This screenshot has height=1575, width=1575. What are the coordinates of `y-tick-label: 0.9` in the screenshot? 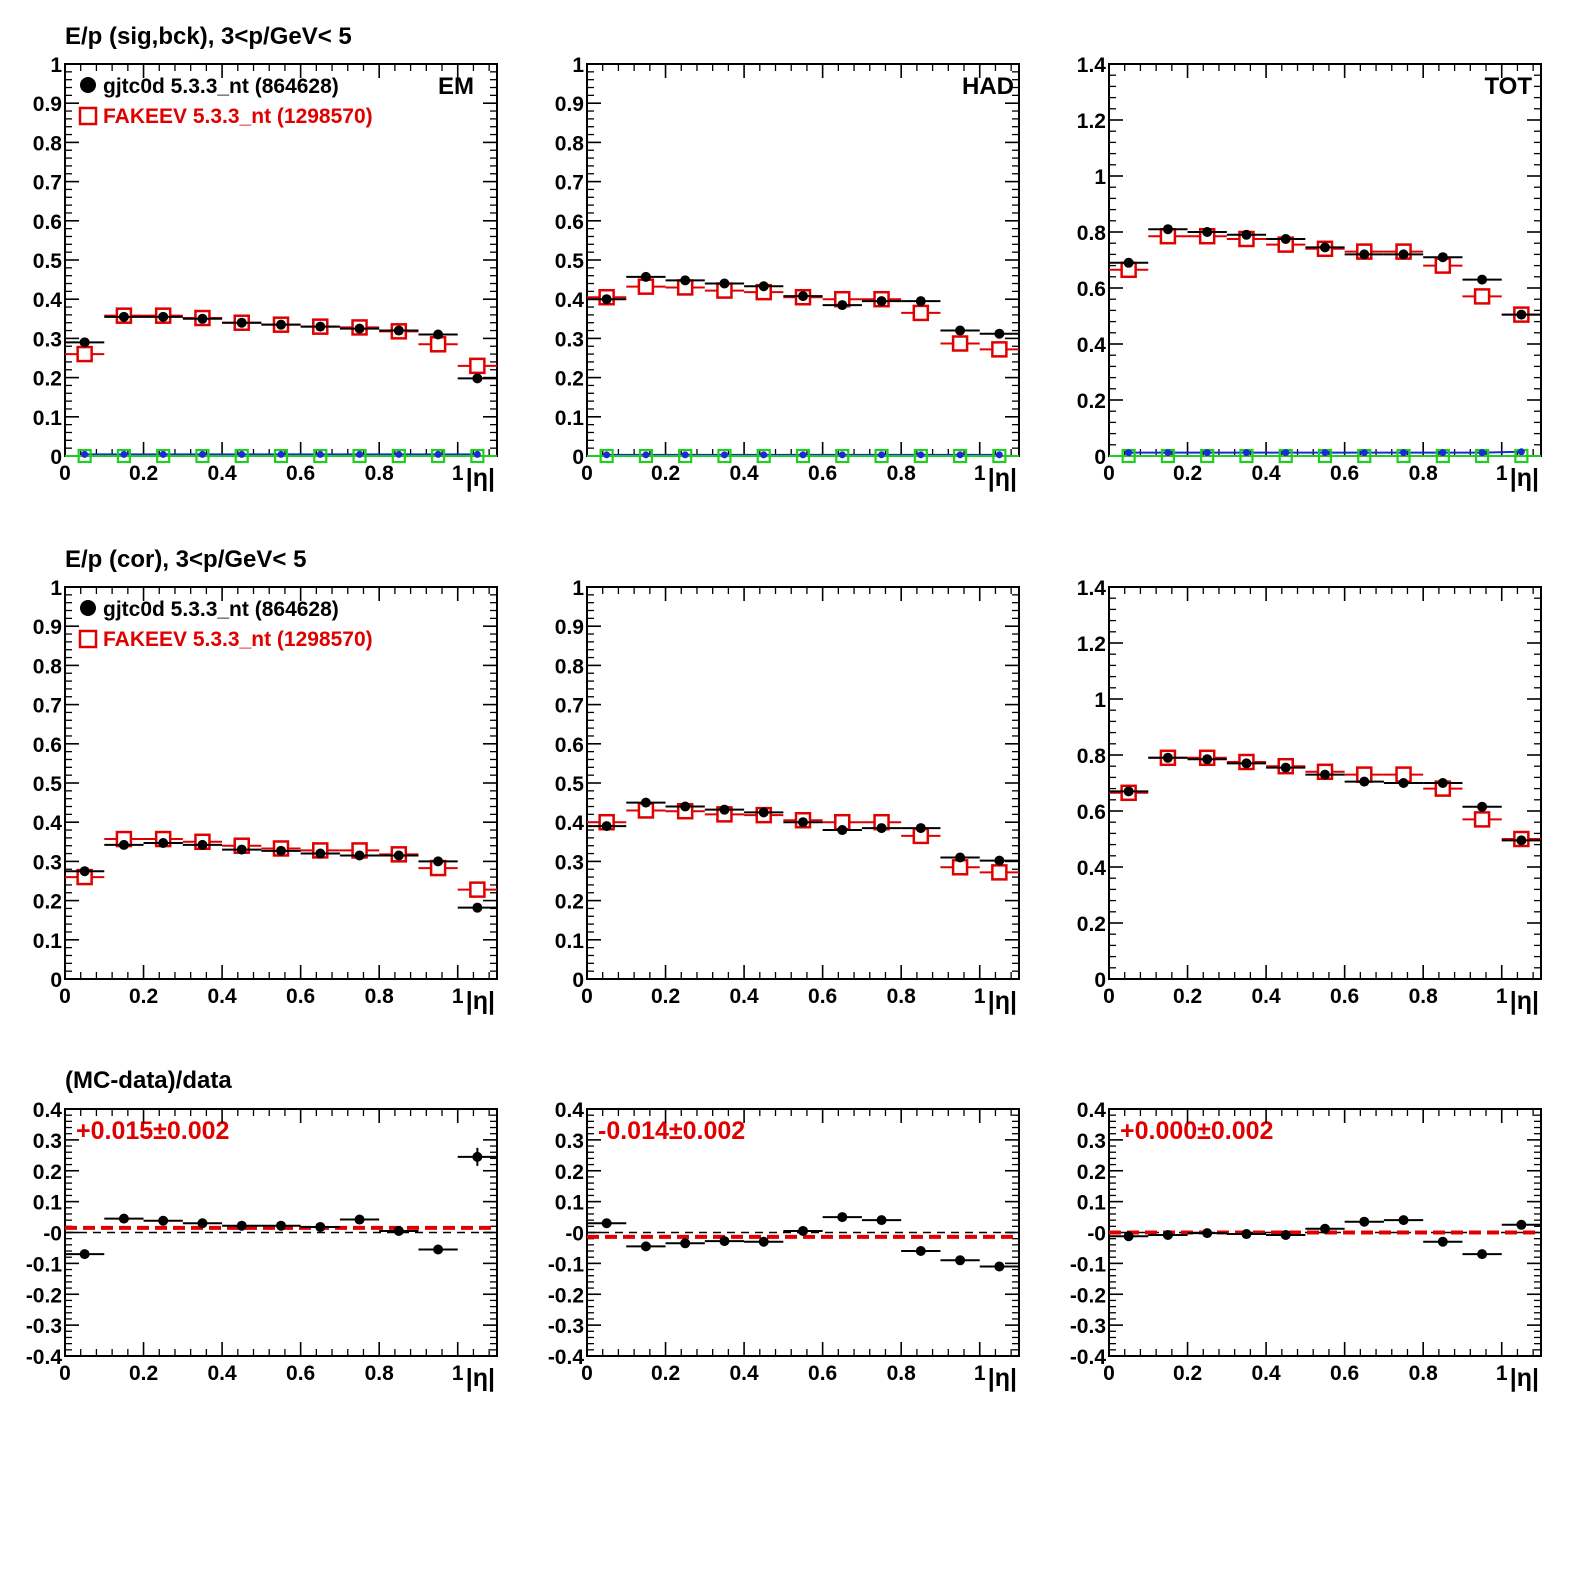 It's located at (47, 104).